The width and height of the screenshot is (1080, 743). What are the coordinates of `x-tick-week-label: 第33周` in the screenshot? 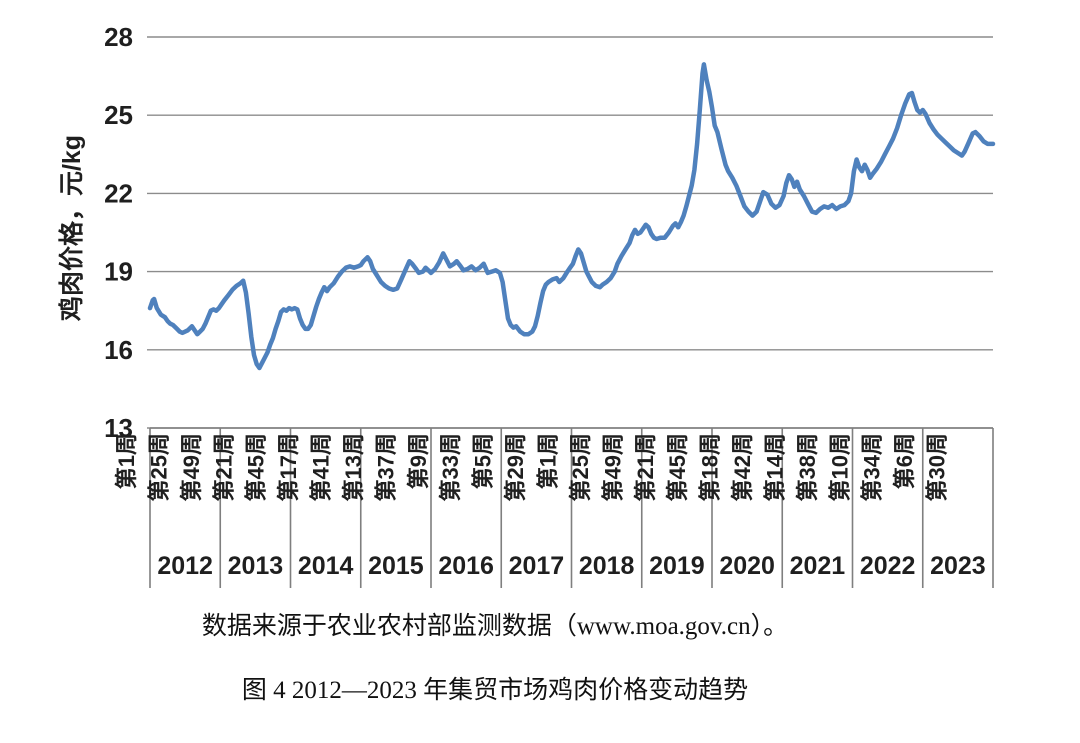 It's located at (450, 467).